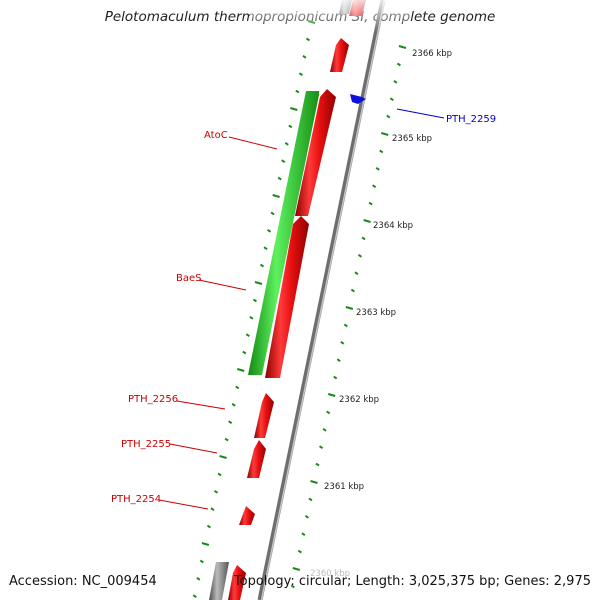 The image size is (600, 600). Describe the element at coordinates (330, 574) in the screenshot. I see `kbp-label: 2360 kbp` at that location.